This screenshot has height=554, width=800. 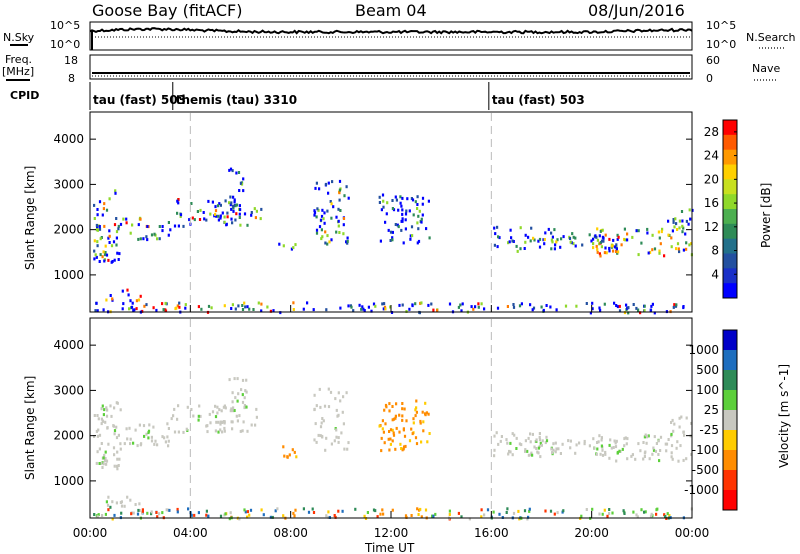 What do you see at coordinates (19, 37) in the screenshot?
I see `noise-left-label: N.Sky` at bounding box center [19, 37].